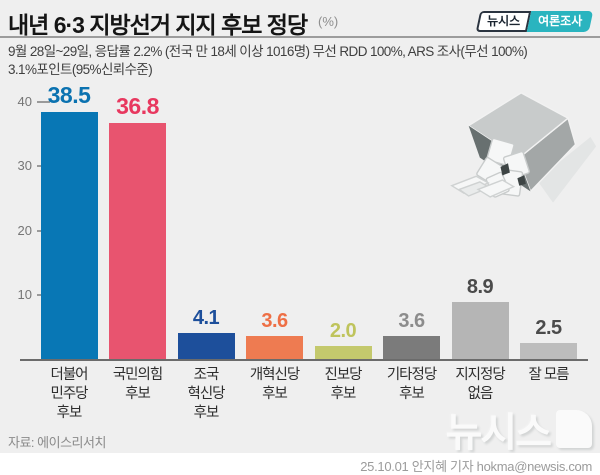 The width and height of the screenshot is (600, 475). I want to click on x-axis-category-label: 조국 혁신당 후보, so click(206, 394).